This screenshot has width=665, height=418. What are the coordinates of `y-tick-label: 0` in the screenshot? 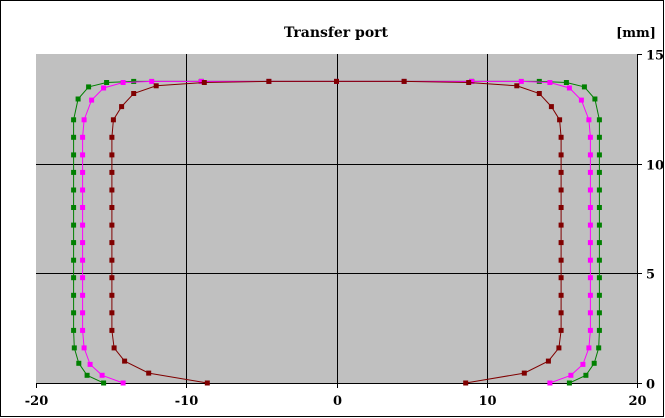 It's located at (650, 385).